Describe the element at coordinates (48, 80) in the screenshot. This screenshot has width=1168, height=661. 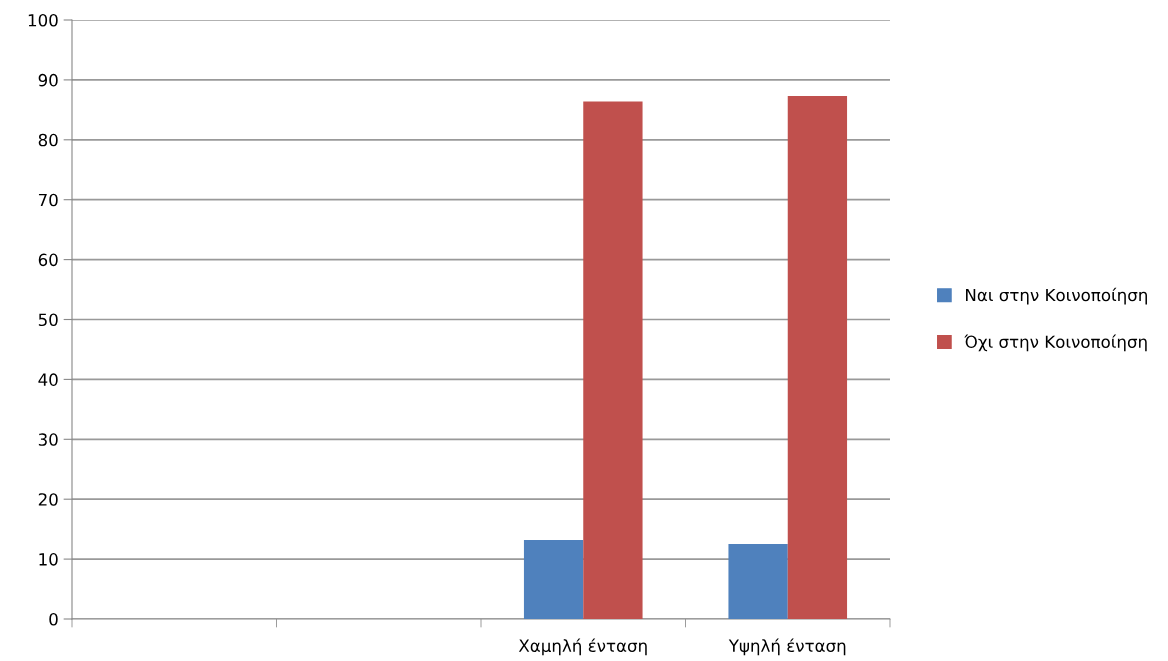
I see `y-tick-label: 90` at that location.